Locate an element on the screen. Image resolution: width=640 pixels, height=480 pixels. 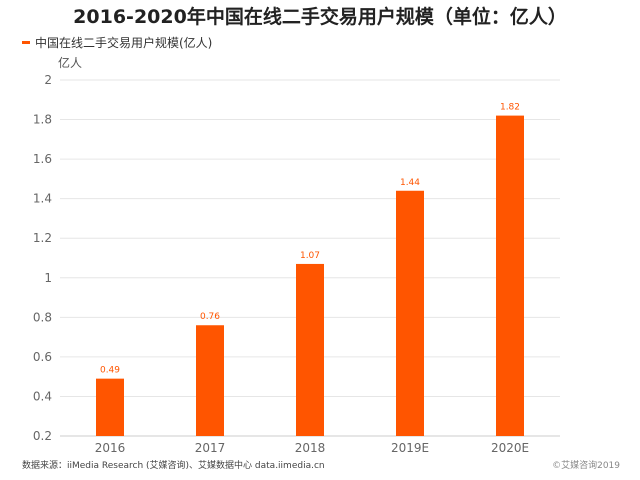
y-tick-label: 1.4 is located at coordinates (42, 199).